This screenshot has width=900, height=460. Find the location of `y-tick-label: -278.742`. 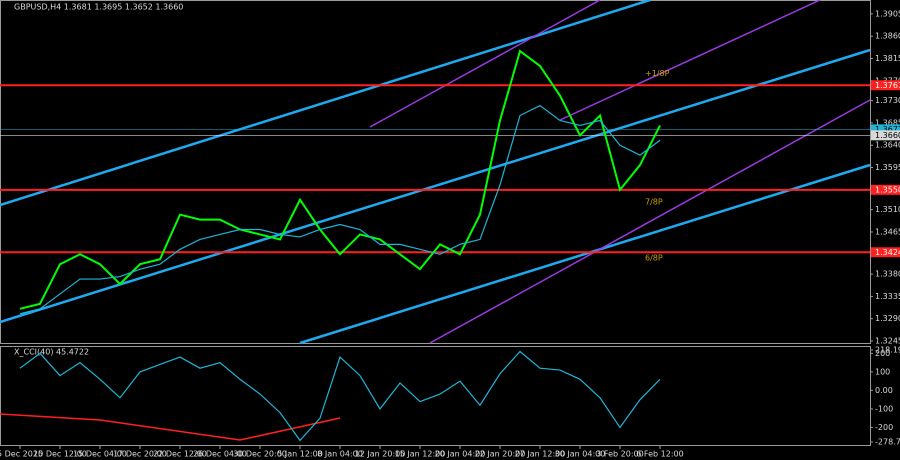

y-tick-label: -278.742 is located at coordinates (887, 442).